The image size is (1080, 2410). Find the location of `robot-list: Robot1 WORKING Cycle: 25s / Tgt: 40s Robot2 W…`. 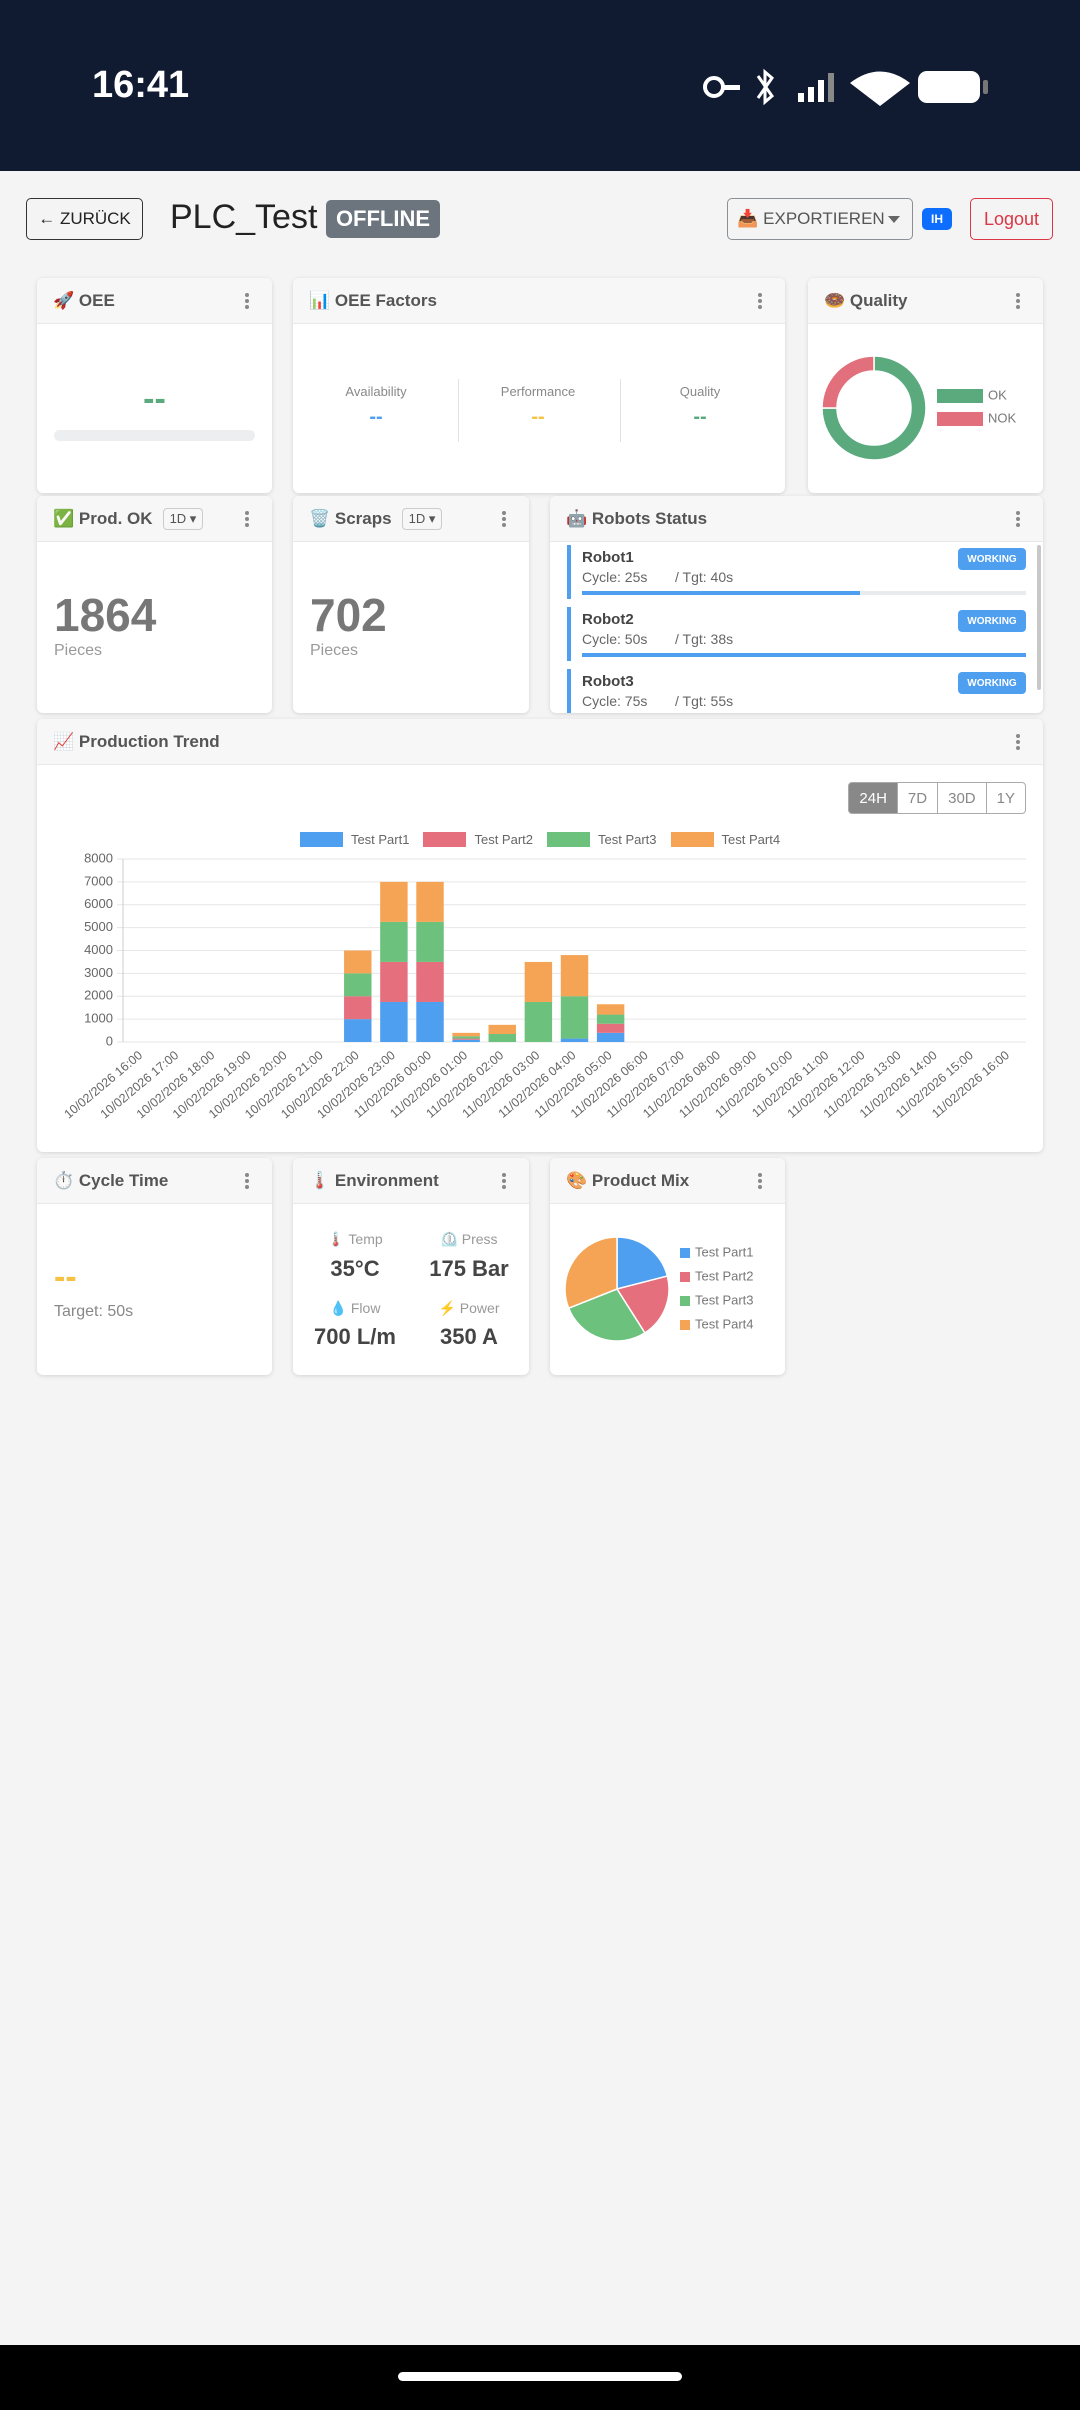

robot-list: Robot1 WORKING Cycle: 25s / Tgt: 40s Robot2 W… is located at coordinates (796, 629).